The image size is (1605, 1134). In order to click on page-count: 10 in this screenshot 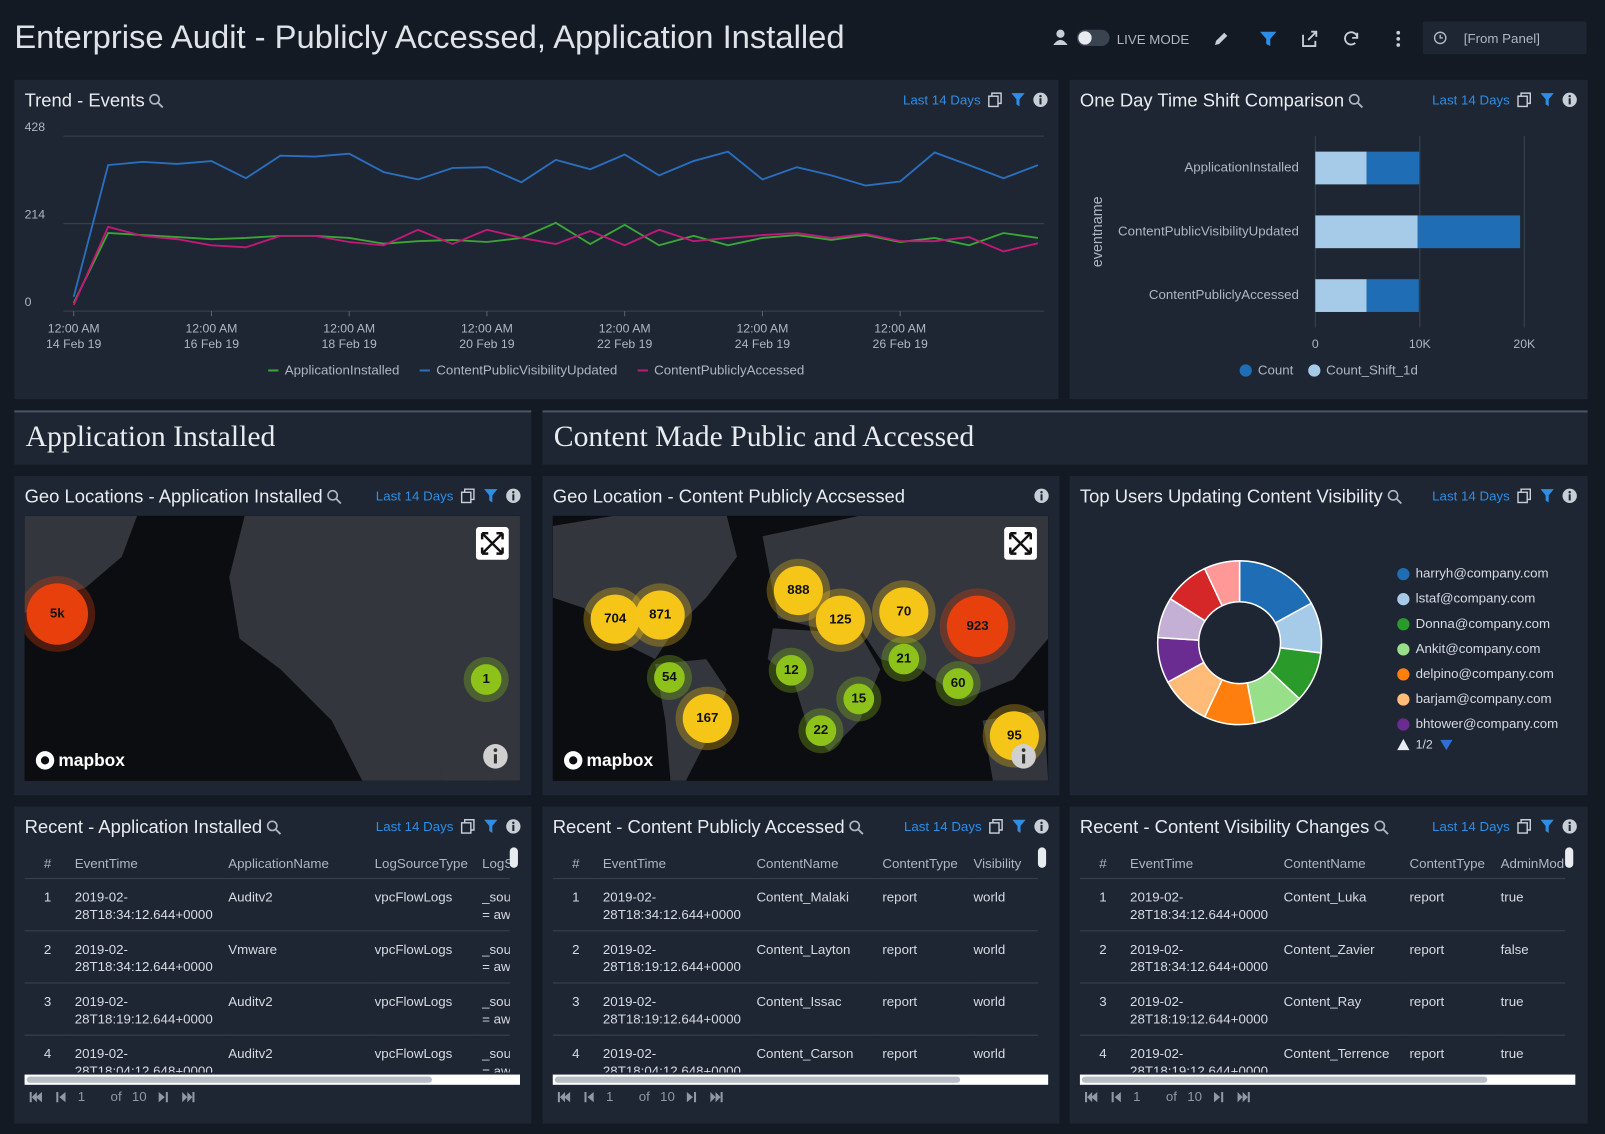, I will do `click(139, 1096)`.